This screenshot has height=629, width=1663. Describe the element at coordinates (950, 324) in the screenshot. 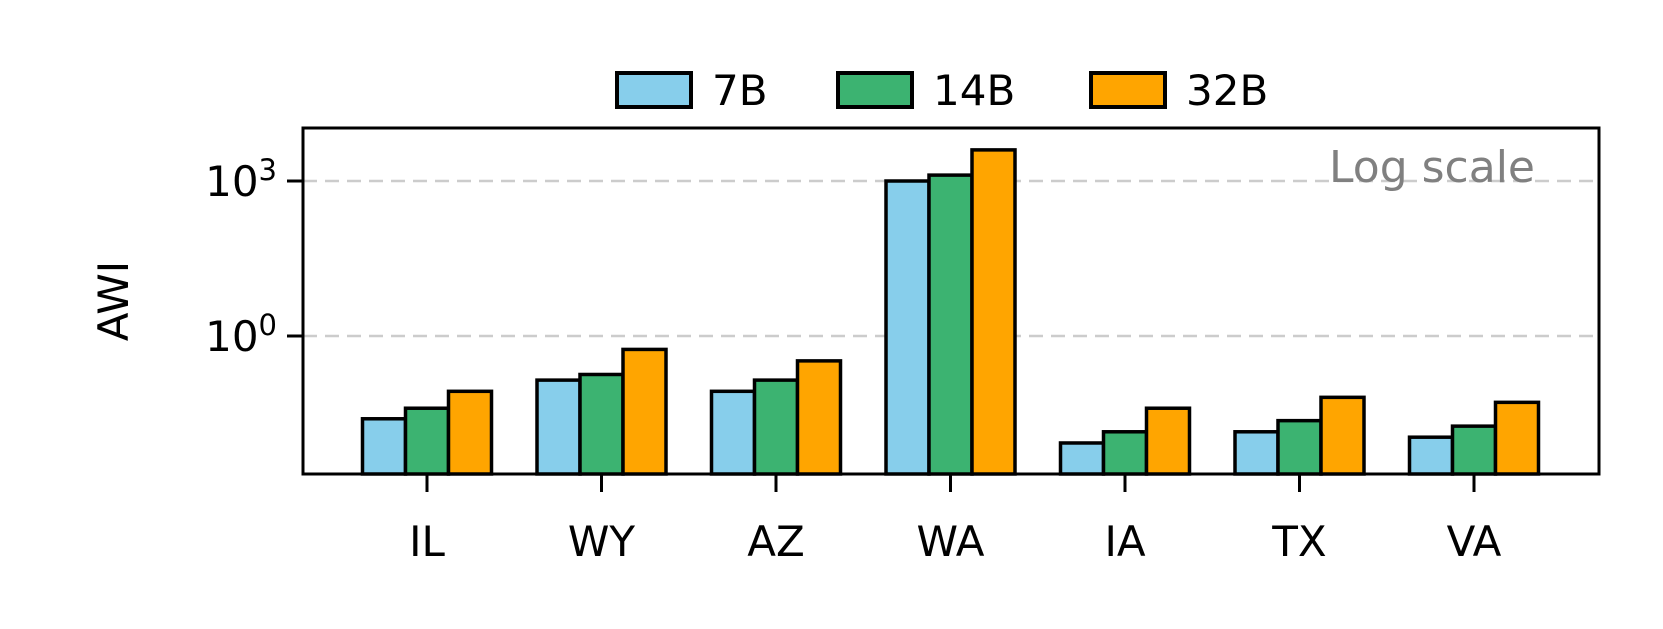

I see `bar-wa-14b` at that location.